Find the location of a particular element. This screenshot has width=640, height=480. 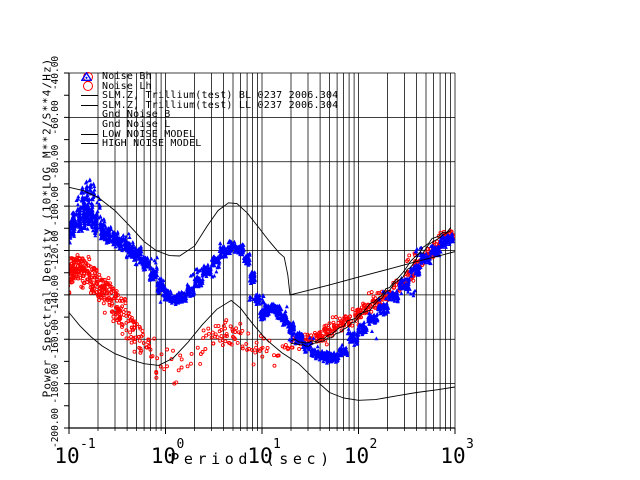

legend-label: Noise Bh is located at coordinates (127, 76).